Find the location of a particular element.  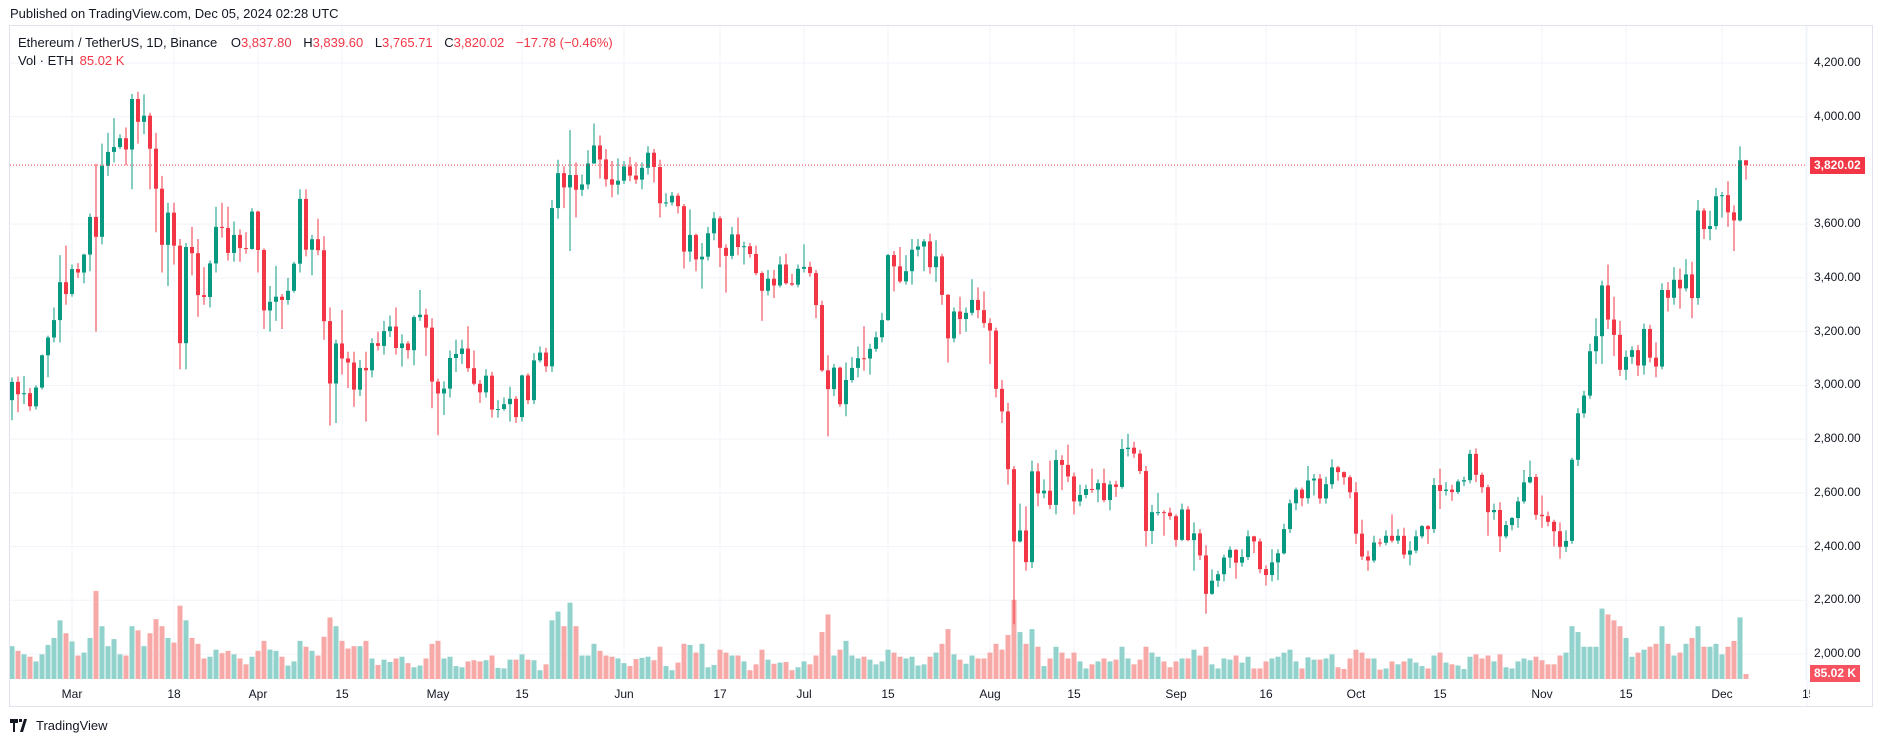

tradingview-logo: TradingView is located at coordinates (59, 725).